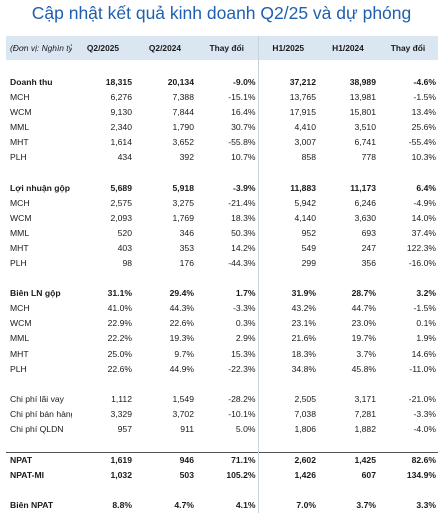 This screenshot has height=513, width=443. Describe the element at coordinates (103, 48) in the screenshot. I see `column-header-q2-2025: Q2/2025` at that location.